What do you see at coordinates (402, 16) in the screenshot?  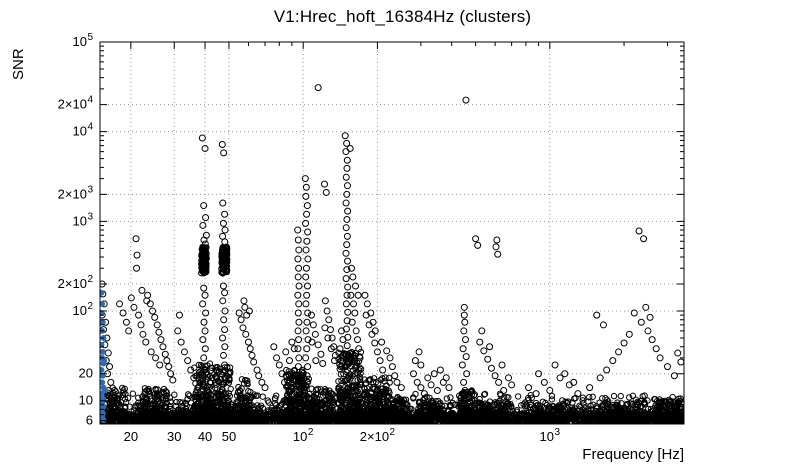 I see `chart-title: V1:Hrec_hoft_16384Hz (clusters)` at bounding box center [402, 16].